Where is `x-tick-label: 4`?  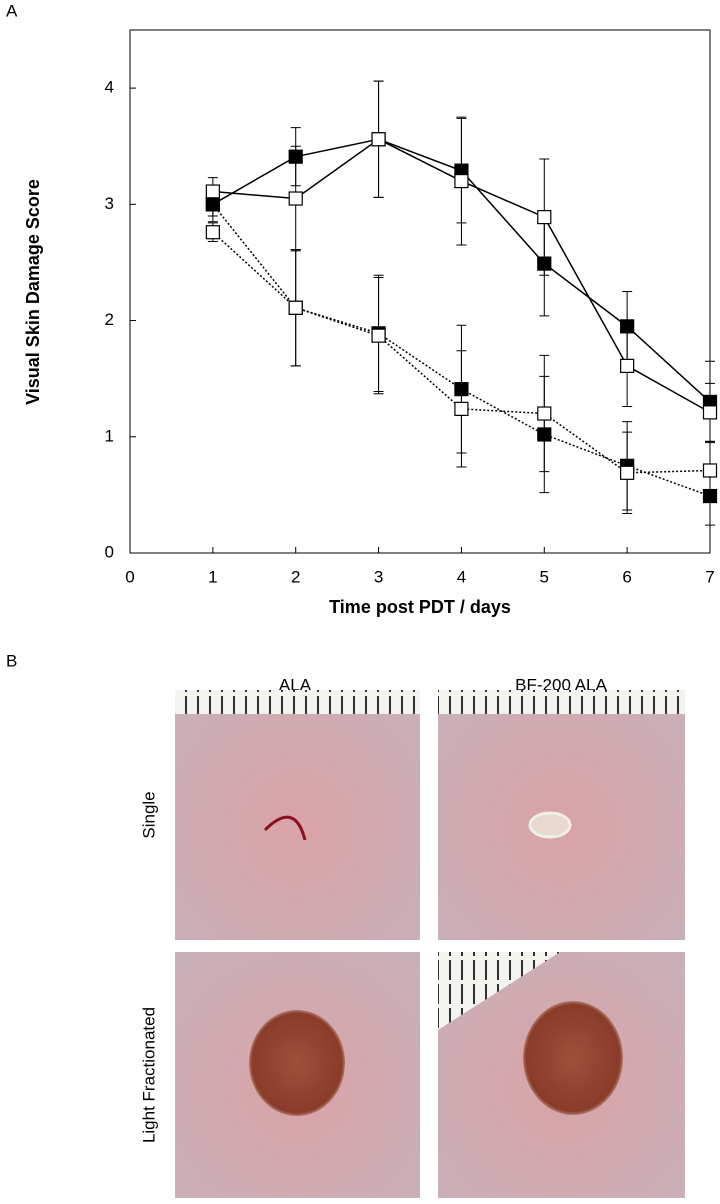 x-tick-label: 4 is located at coordinates (461, 576).